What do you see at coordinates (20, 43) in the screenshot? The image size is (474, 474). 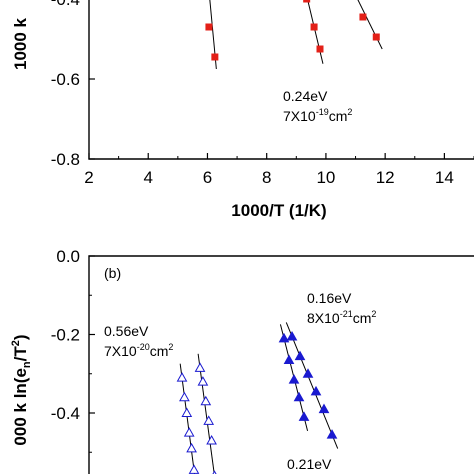 I see `panel-a-y-axis-title: 1000 k` at bounding box center [20, 43].